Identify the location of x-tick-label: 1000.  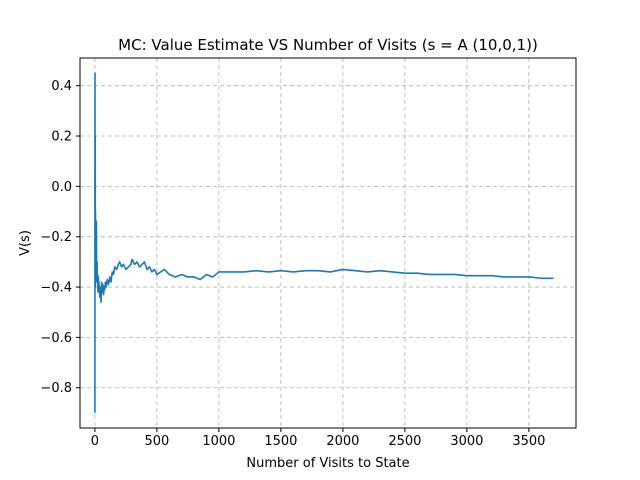
(218, 441).